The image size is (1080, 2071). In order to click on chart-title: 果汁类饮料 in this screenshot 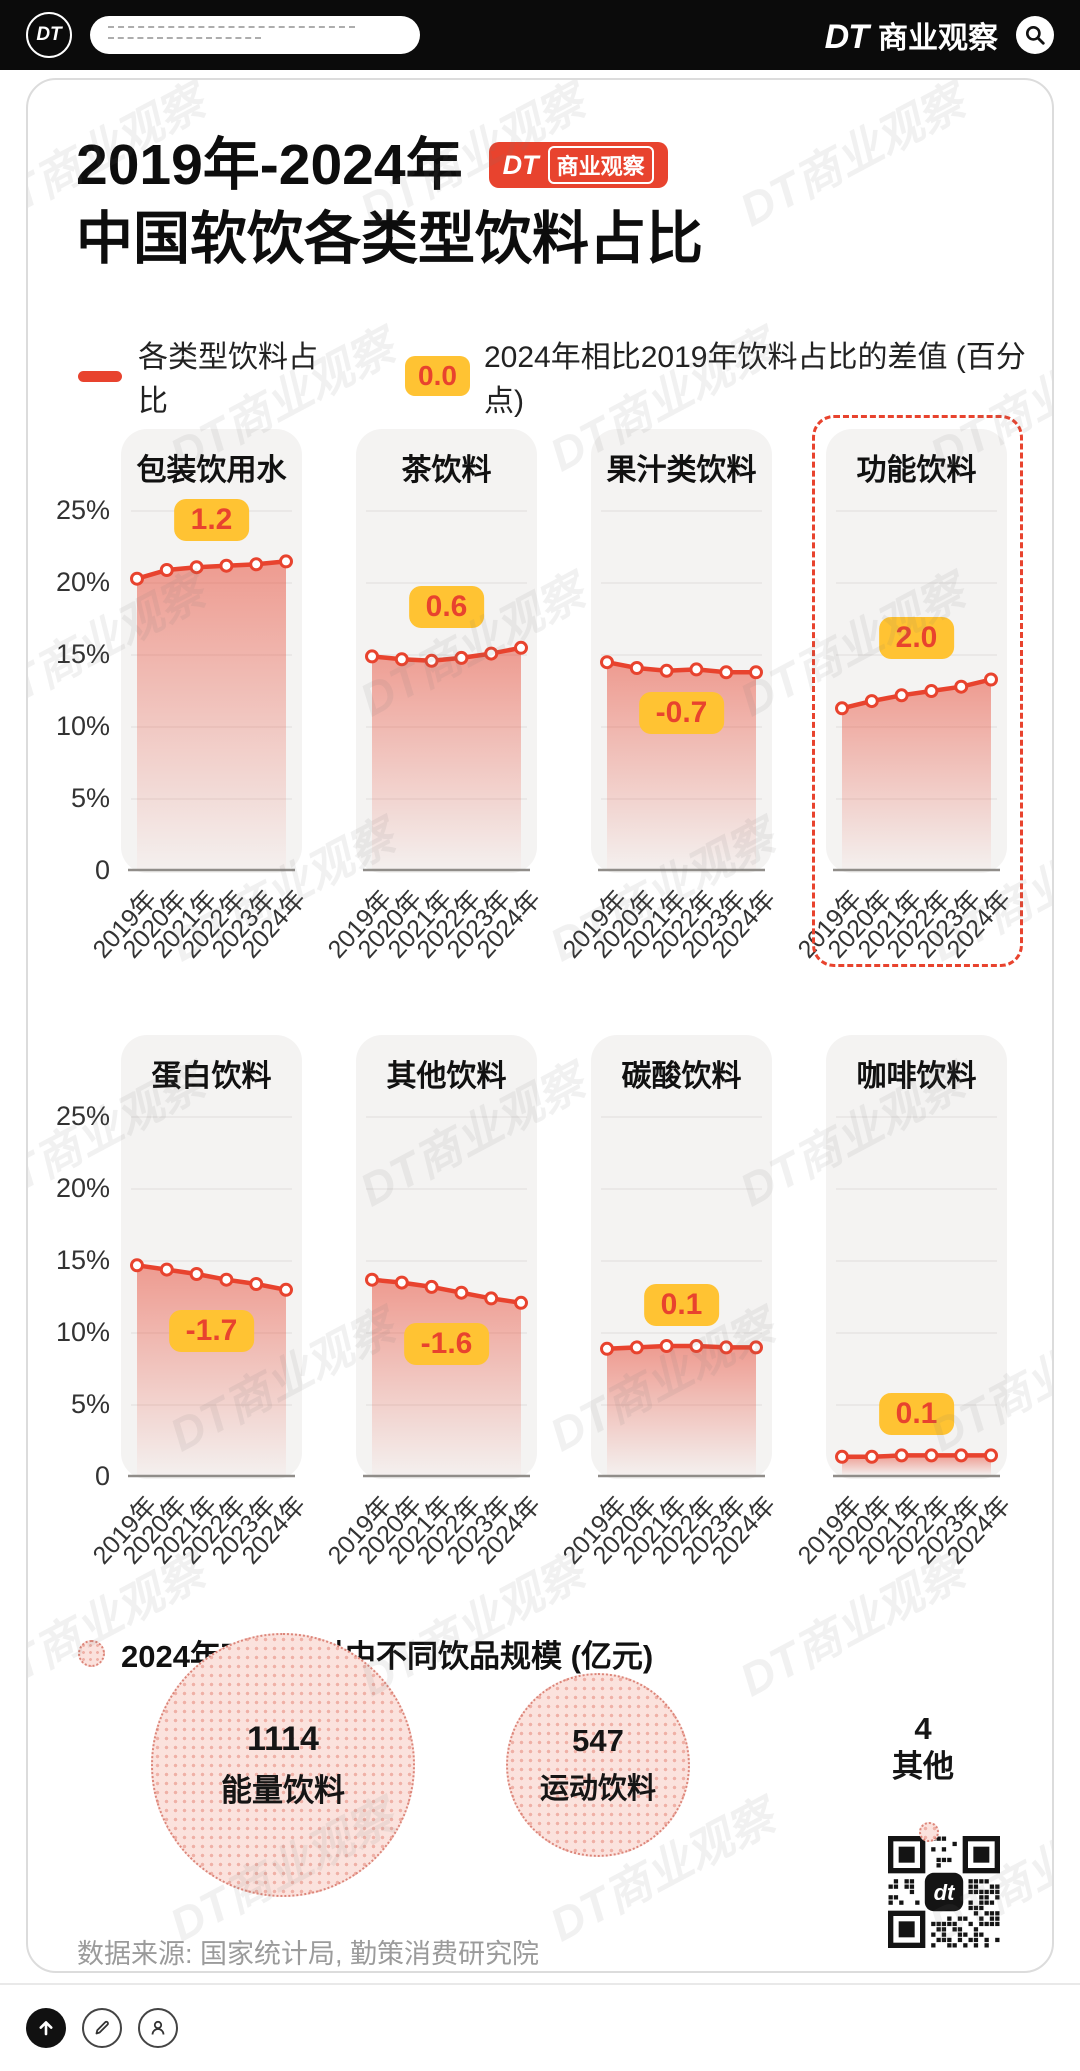, I will do `click(681, 470)`.